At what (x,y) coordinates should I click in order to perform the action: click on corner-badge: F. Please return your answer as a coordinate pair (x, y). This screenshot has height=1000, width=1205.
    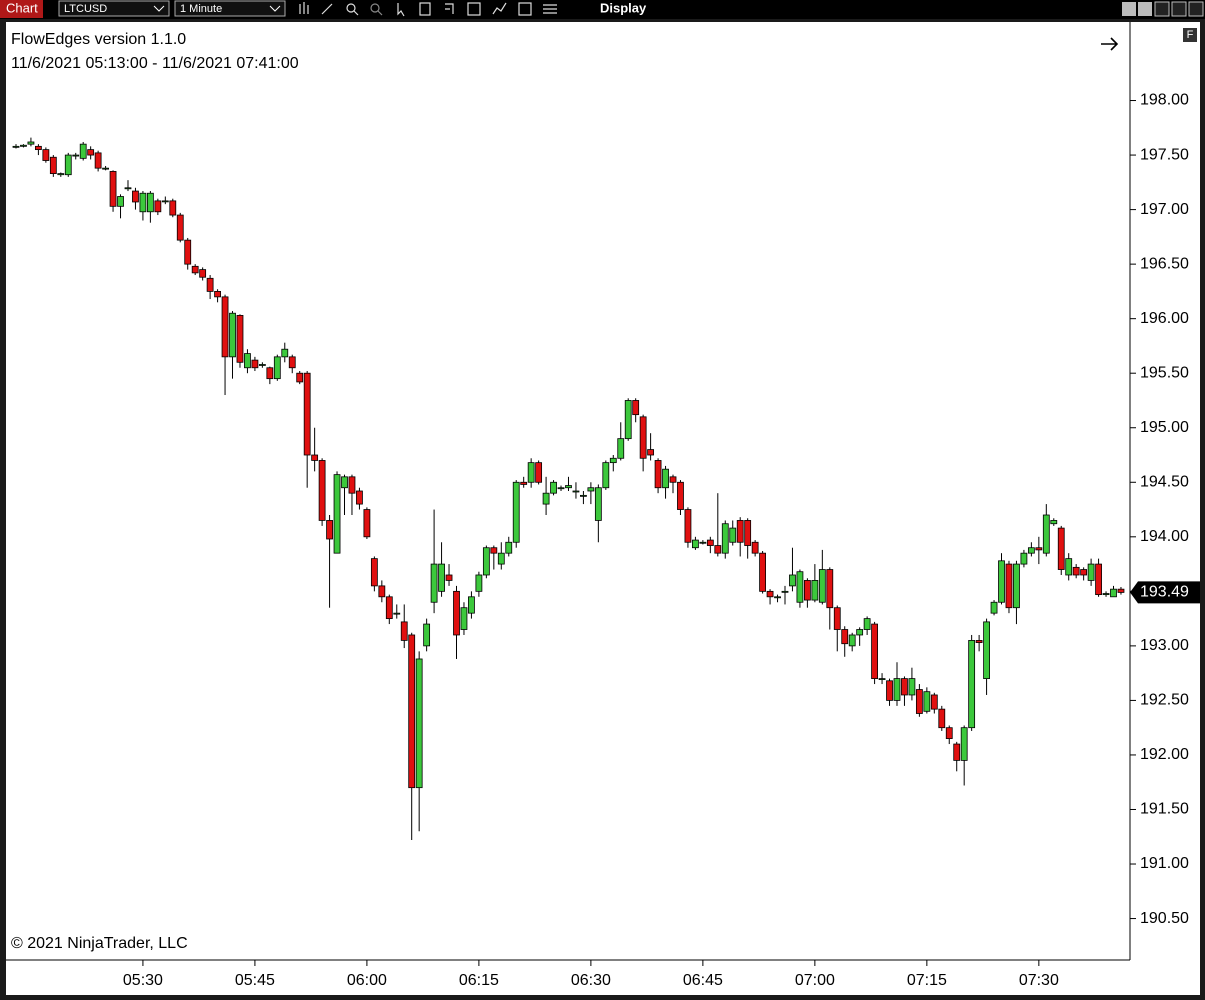
    Looking at the image, I should click on (1190, 35).